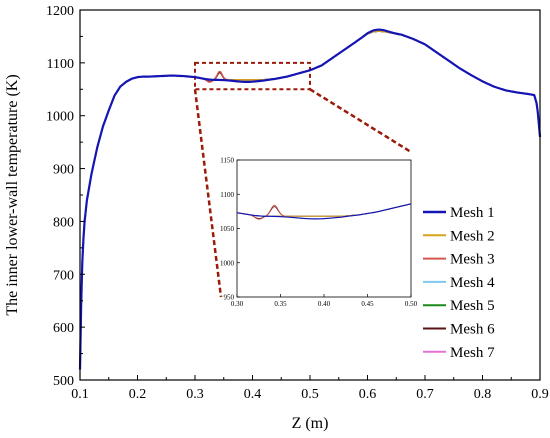 The image size is (550, 438). What do you see at coordinates (60, 11) in the screenshot?
I see `y-tick-label: 1200` at bounding box center [60, 11].